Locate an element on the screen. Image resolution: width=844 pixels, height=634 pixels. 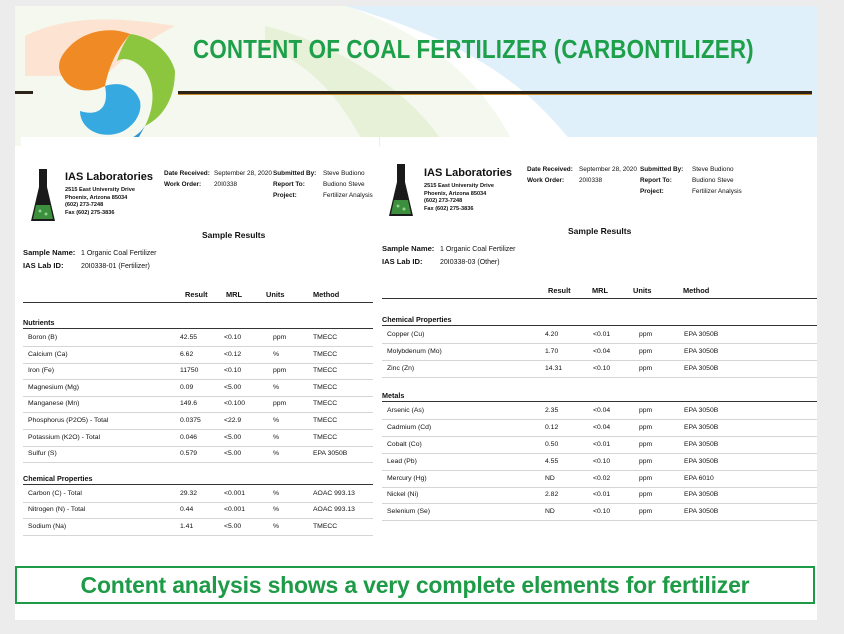
table-row: Cobalt (Co) 0.50 <0.01 ppm EPA 3050B is located at coordinates (599, 445).